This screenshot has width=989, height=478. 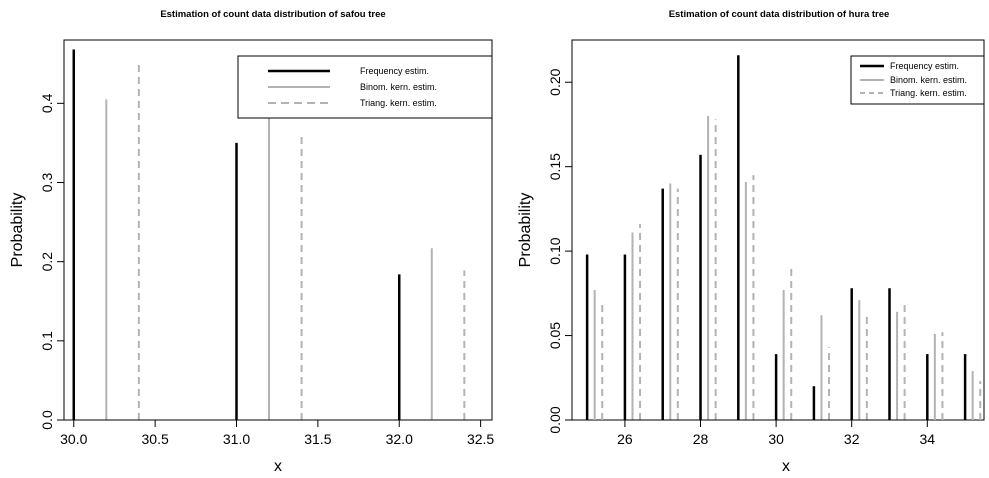 I want to click on y-tick-label: 0.1, so click(x=47, y=341).